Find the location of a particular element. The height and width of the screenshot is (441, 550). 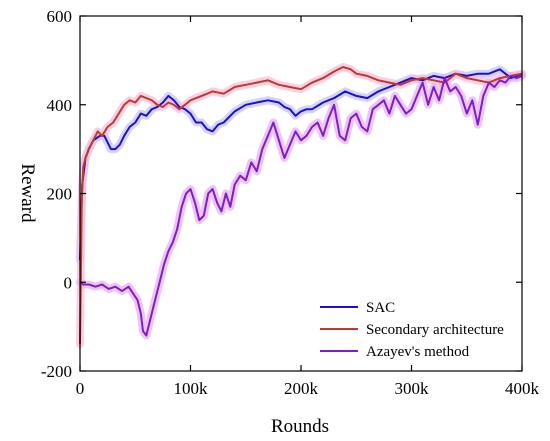

x-tick-label: 400k is located at coordinates (522, 388).